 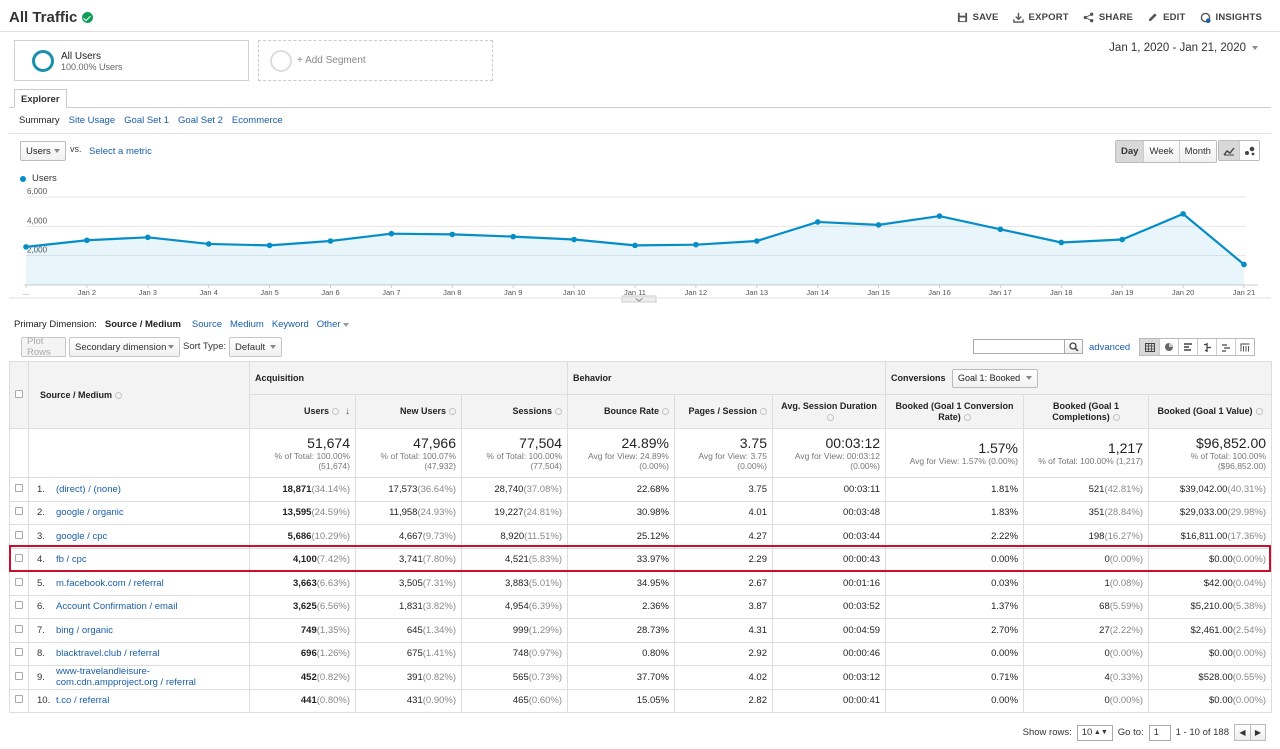 I want to click on users-data-point, so click(x=87, y=240).